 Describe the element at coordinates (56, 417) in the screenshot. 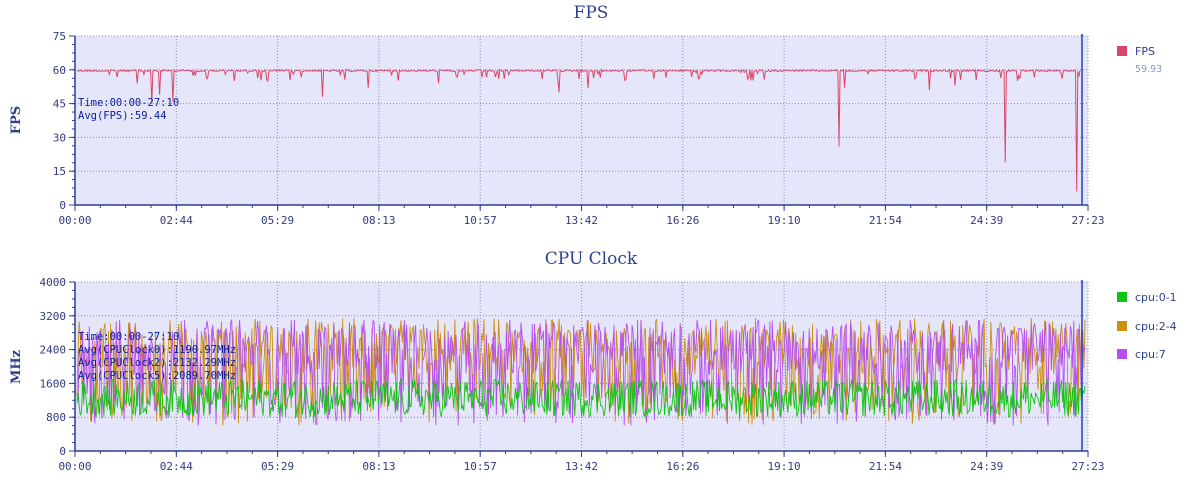

I see `y-tick-label: 800` at that location.